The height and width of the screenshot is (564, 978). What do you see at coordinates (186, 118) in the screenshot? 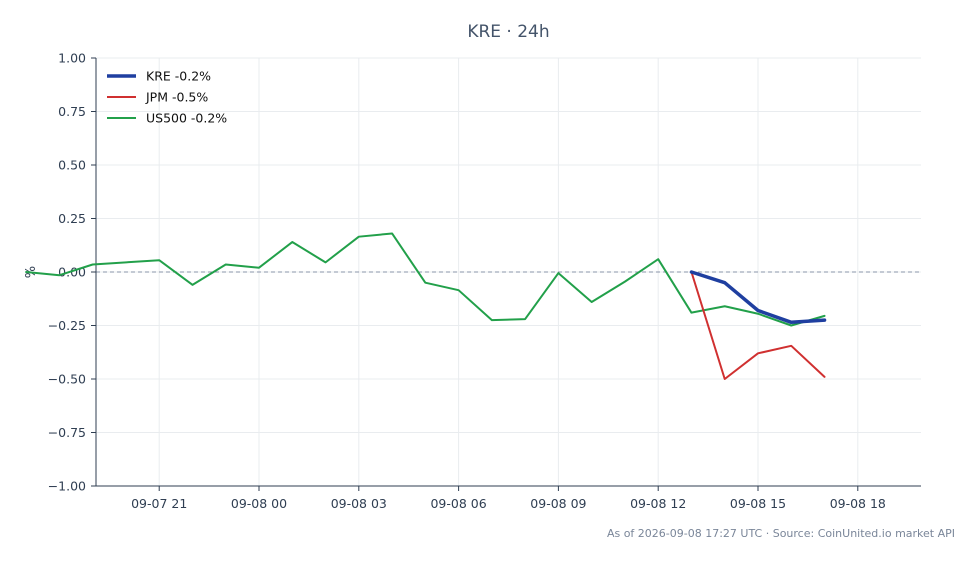
I see `legend-label: US500 -0.2%` at bounding box center [186, 118].